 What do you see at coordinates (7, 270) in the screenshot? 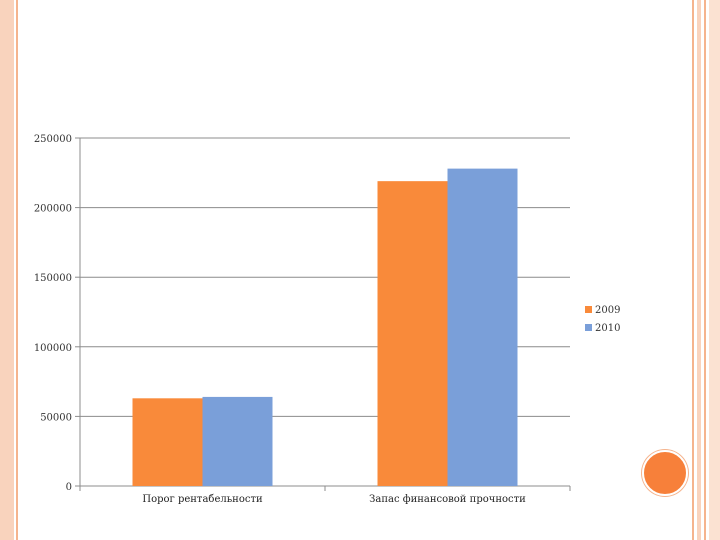
I see `slide-frame-left` at bounding box center [7, 270].